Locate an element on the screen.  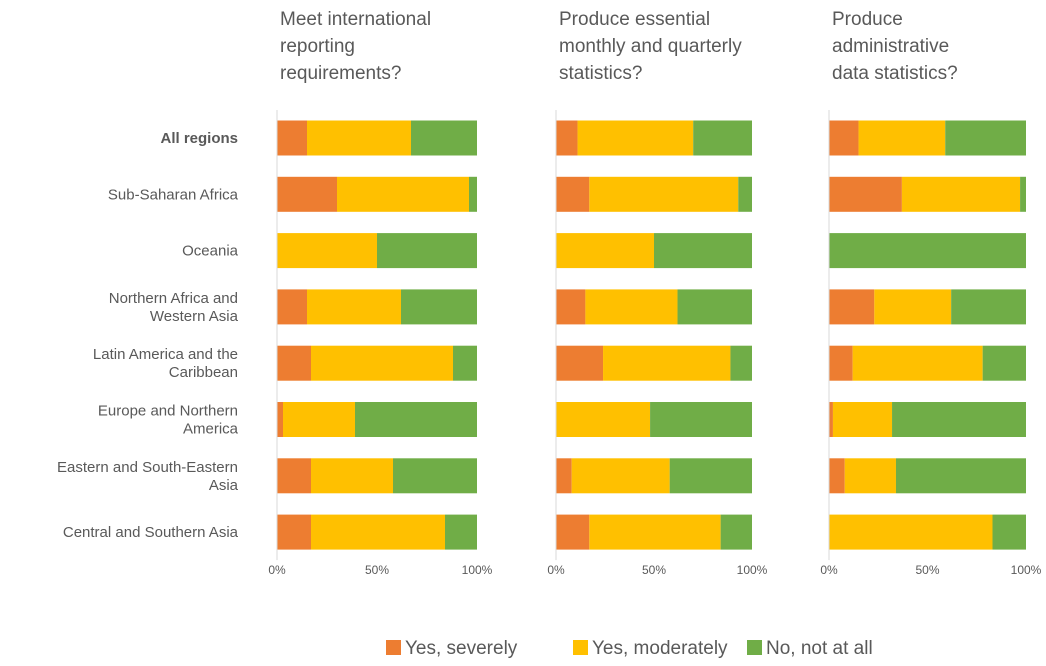
panel-3-title-line-3: data statistics? is located at coordinates (895, 73).